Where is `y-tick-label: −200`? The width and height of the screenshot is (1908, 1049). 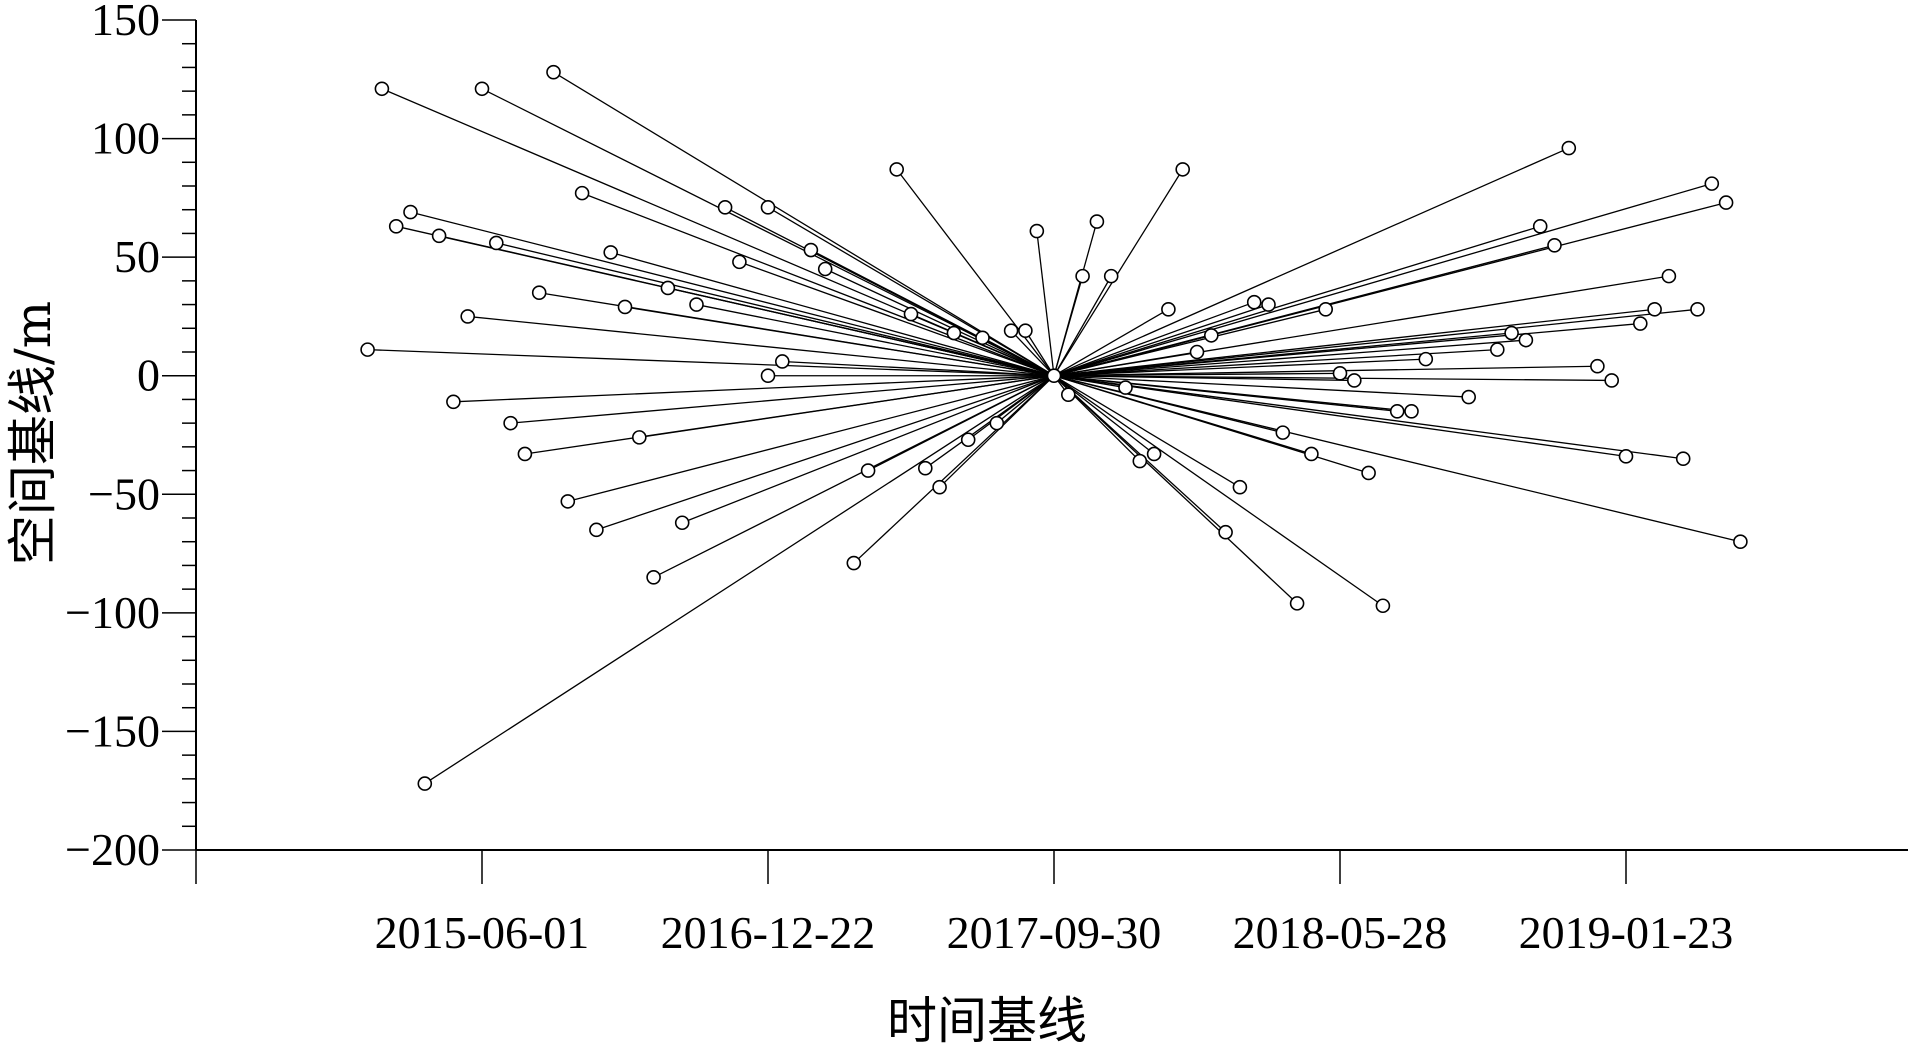 y-tick-label: −200 is located at coordinates (112, 849).